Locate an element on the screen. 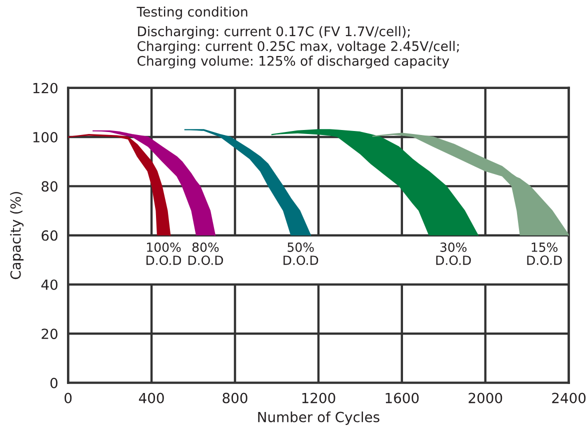 The width and height of the screenshot is (587, 435). x-tick-label: 2000 is located at coordinates (485, 398).